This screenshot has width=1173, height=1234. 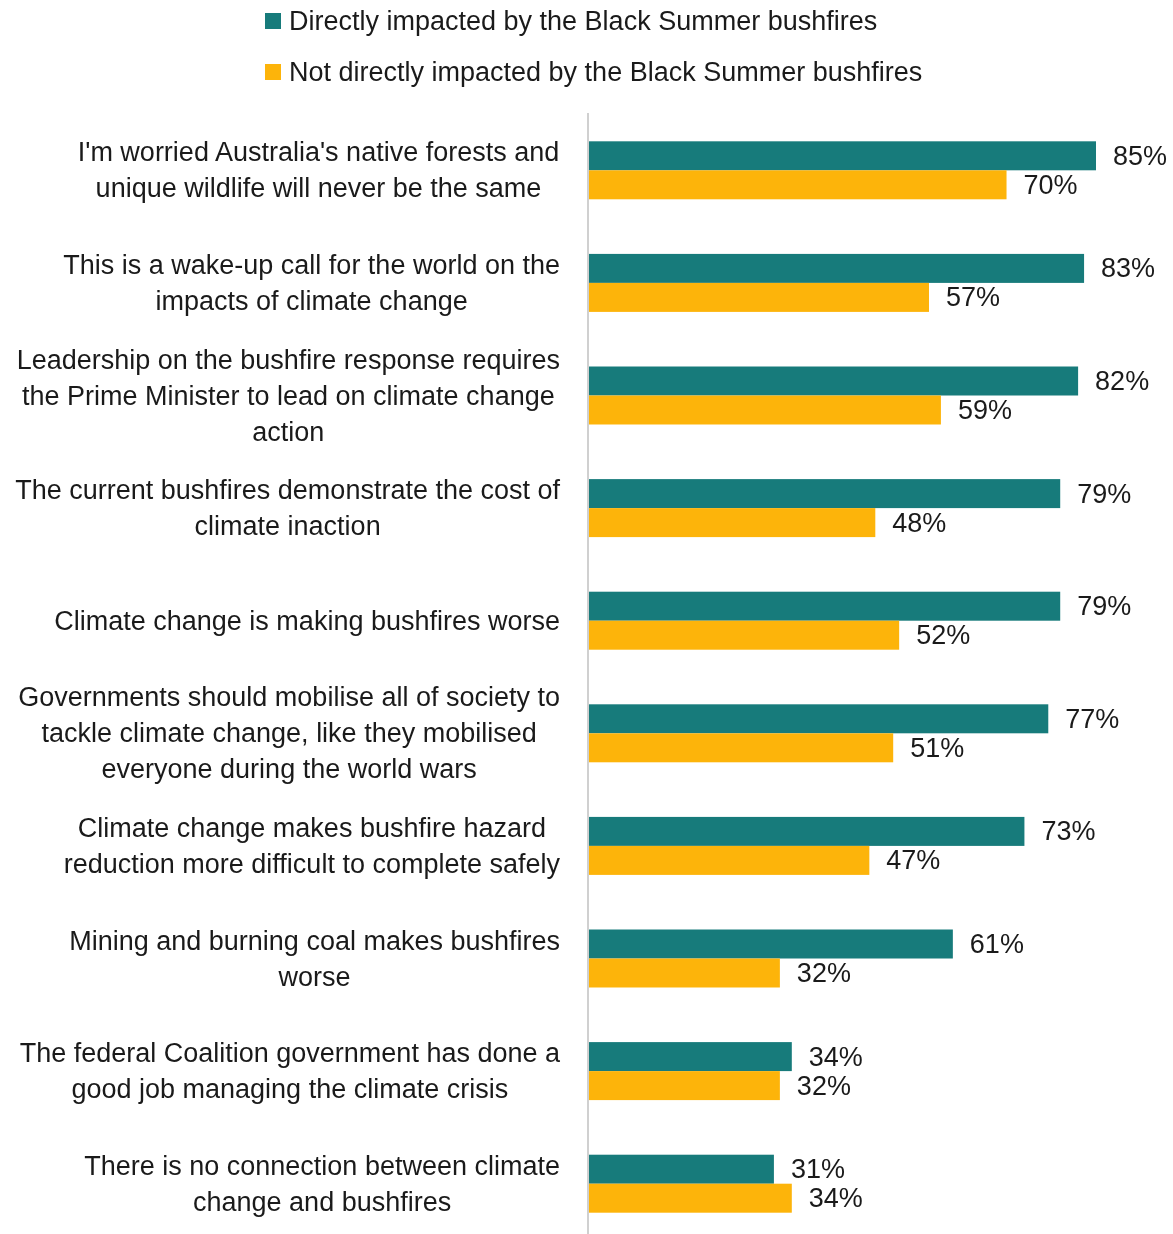 What do you see at coordinates (984, 410) in the screenshot?
I see `data-label: 59%` at bounding box center [984, 410].